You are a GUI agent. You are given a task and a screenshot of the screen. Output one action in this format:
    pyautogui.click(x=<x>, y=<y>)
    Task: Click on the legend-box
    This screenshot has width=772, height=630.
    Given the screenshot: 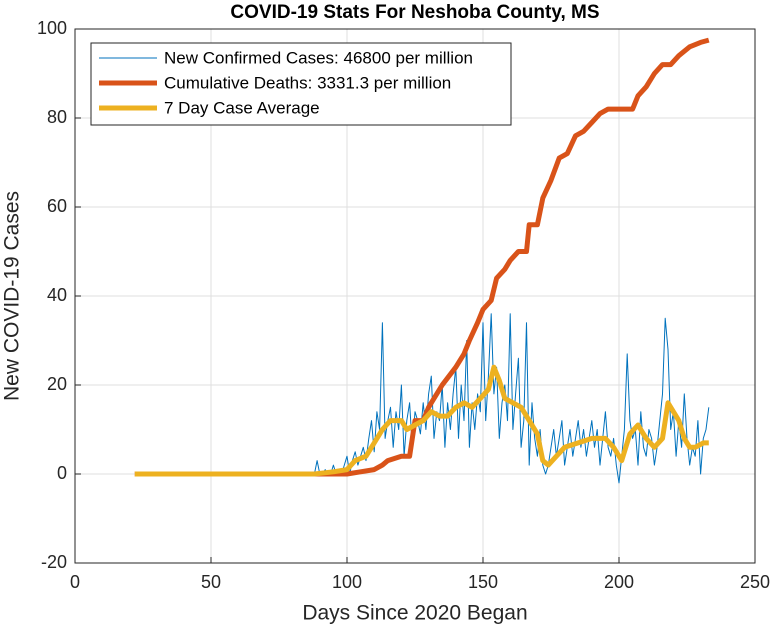 What is the action you would take?
    pyautogui.click(x=301, y=84)
    